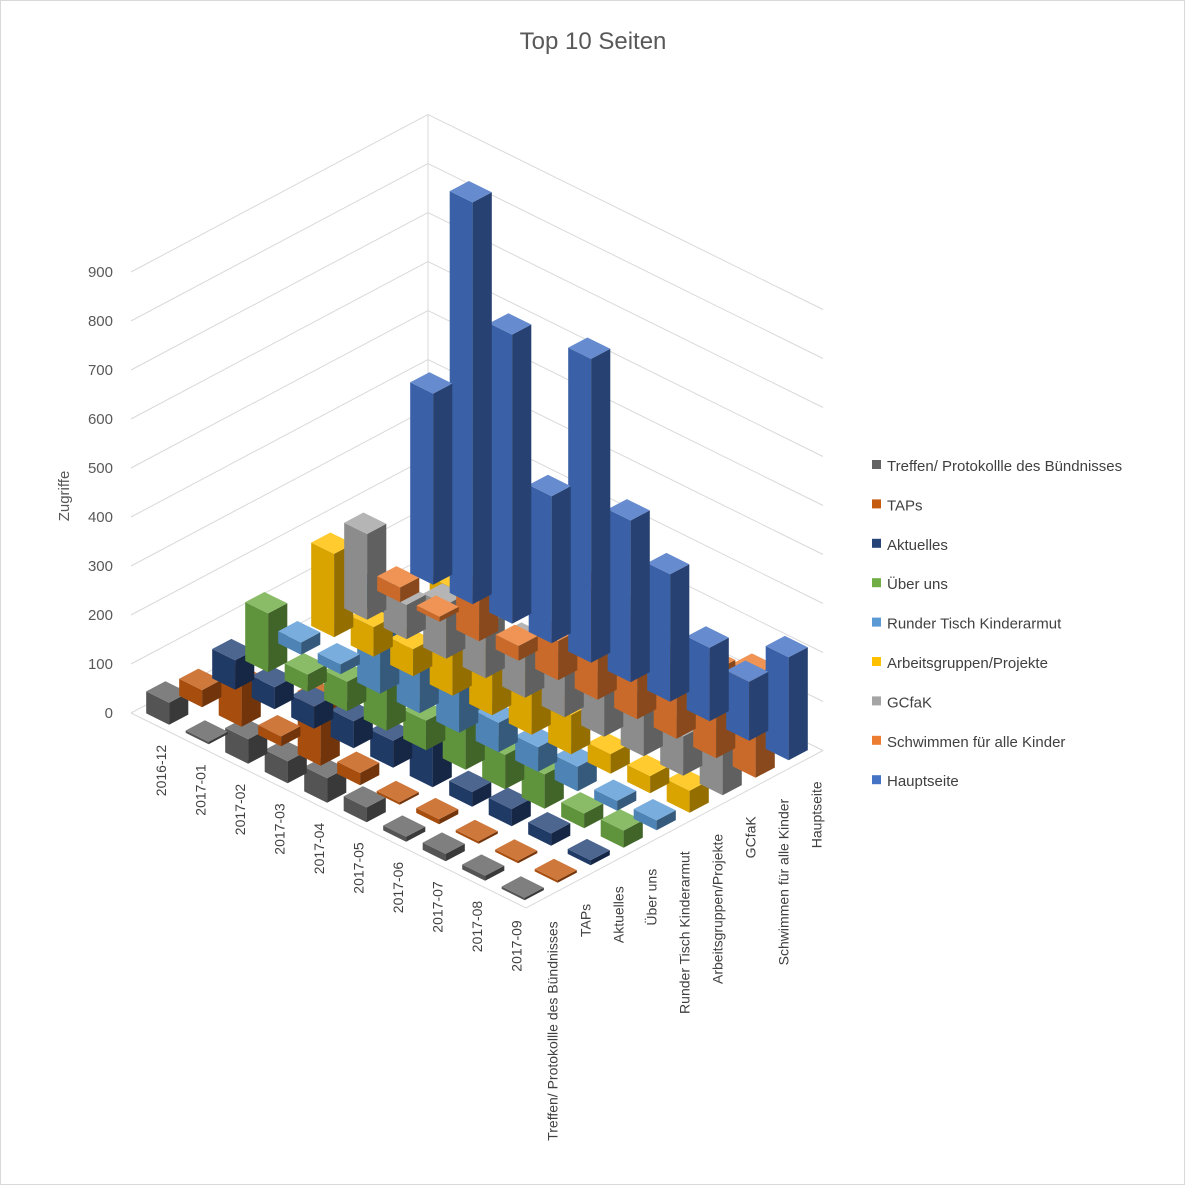  Describe the element at coordinates (100, 493) in the screenshot. I see `y-axis-ticks: 0 100 200 300 400 500 600 700 800 900` at that location.